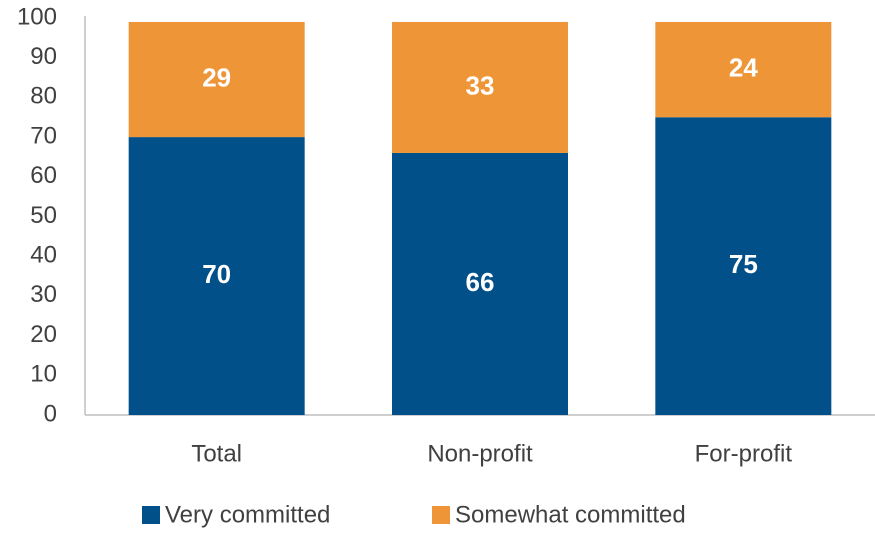  What do you see at coordinates (43, 215) in the screenshot?
I see `y-tick-label: 50` at bounding box center [43, 215].